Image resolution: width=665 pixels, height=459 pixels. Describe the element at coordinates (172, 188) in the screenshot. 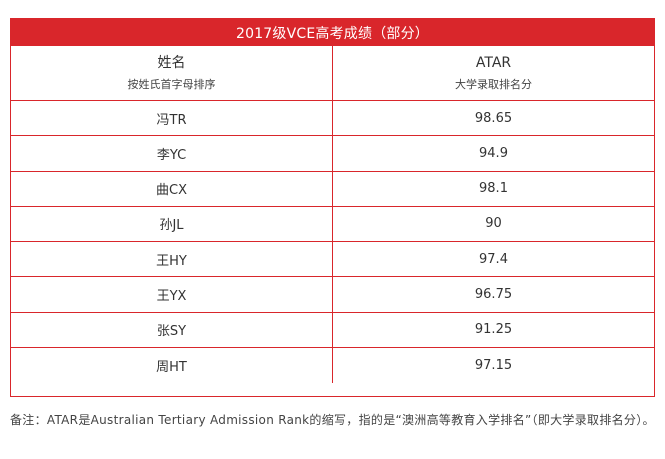

I see `student-name-cell: 曲CX` at that location.